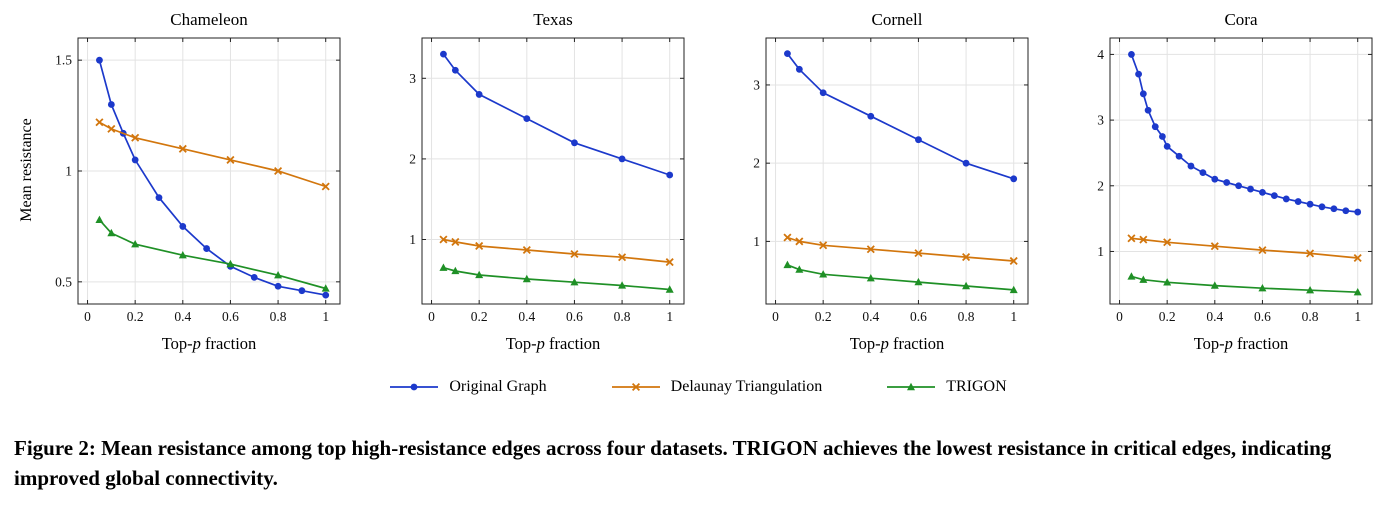  I want to click on chart-chameleon-plot: 0 0.2 0.4 0.6 0.8 1 0.5 1 1.5, so click(198, 180).